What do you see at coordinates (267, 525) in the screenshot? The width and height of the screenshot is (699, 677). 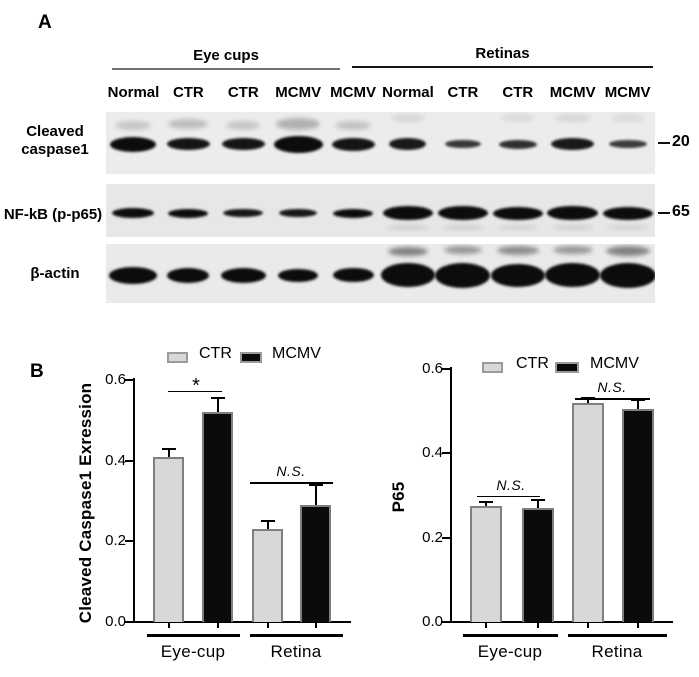 I see `error-bar-stem-ctr-retina-chart1` at bounding box center [267, 525].